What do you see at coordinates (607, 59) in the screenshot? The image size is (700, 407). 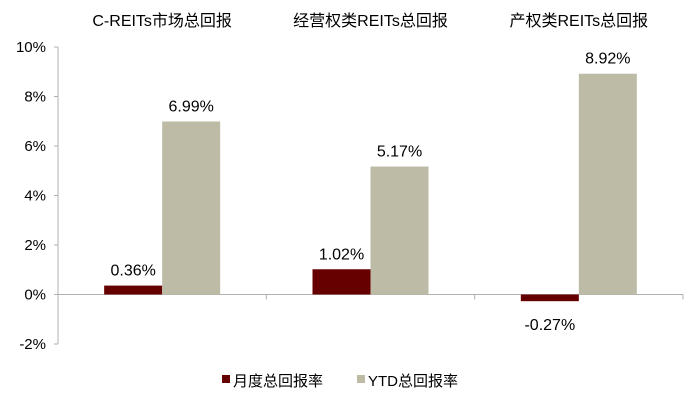 I see `data-label: 8.92%` at bounding box center [607, 59].